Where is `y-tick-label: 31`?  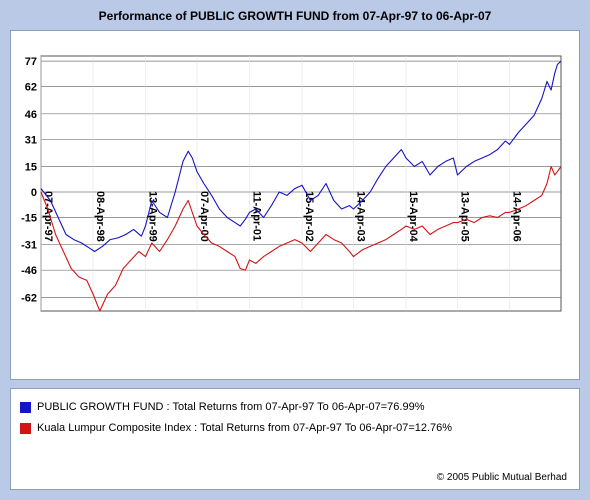 y-tick-label: 31 is located at coordinates (31, 140).